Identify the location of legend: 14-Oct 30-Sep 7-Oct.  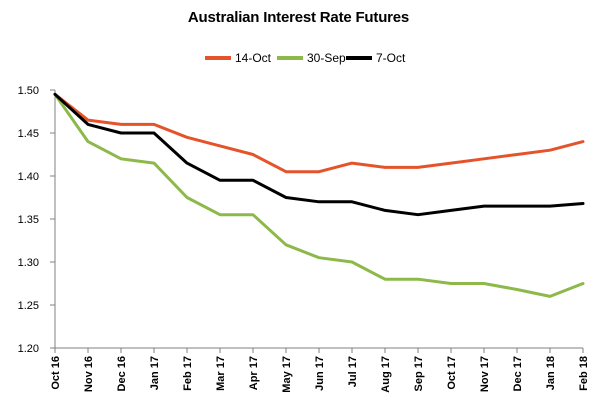
(298, 58).